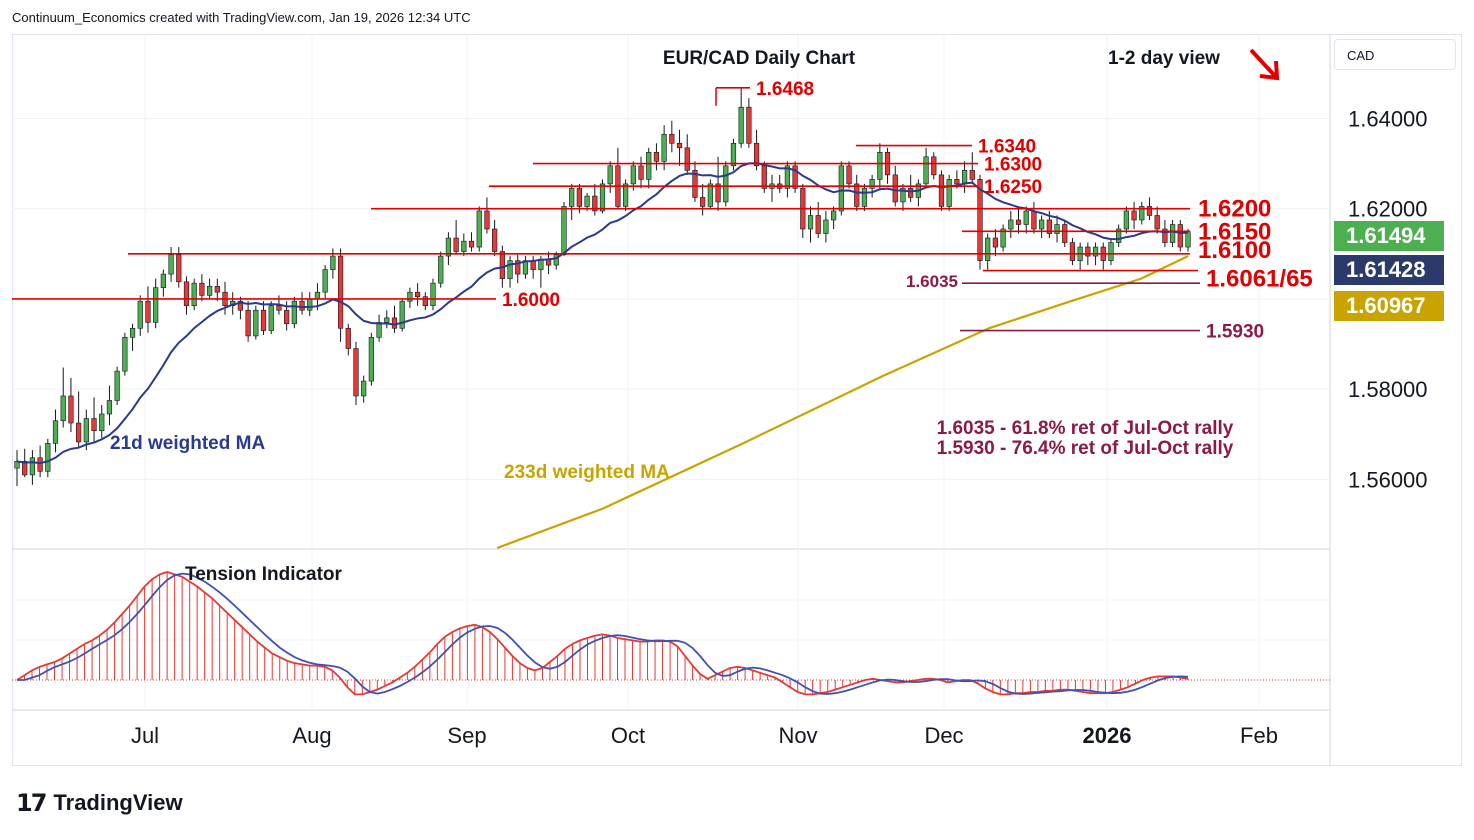 This screenshot has width=1474, height=840. Describe the element at coordinates (1107, 735) in the screenshot. I see `x-tick-label: 2026` at that location.